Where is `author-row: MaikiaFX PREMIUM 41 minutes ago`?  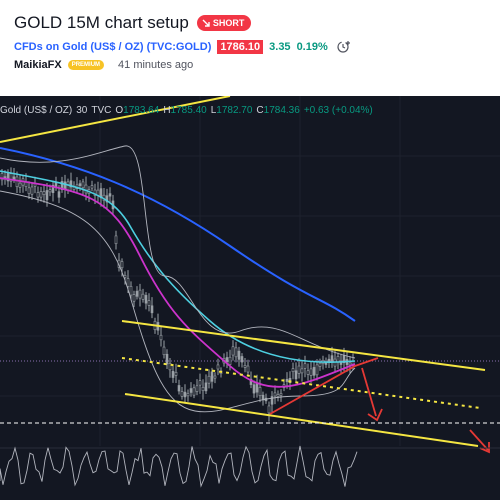
author-row: MaikiaFX PREMIUM 41 minutes ago is located at coordinates (103, 65).